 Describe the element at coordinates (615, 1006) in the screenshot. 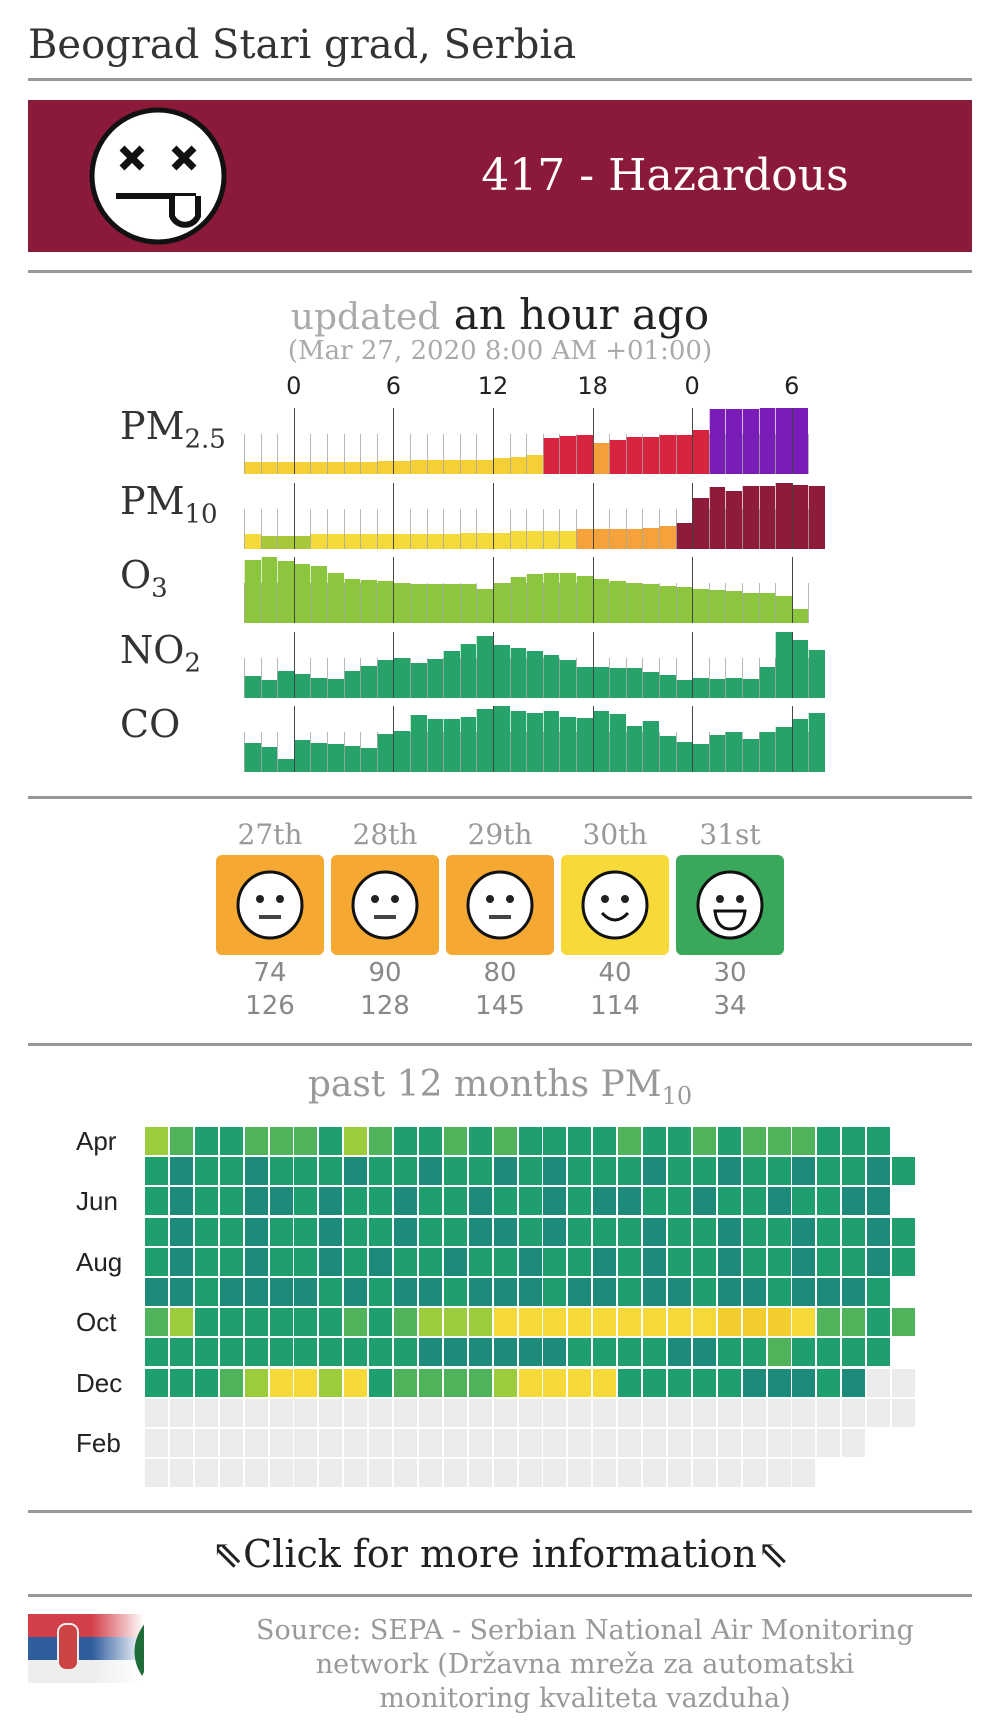

I see `forecast-pm10: 114` at that location.